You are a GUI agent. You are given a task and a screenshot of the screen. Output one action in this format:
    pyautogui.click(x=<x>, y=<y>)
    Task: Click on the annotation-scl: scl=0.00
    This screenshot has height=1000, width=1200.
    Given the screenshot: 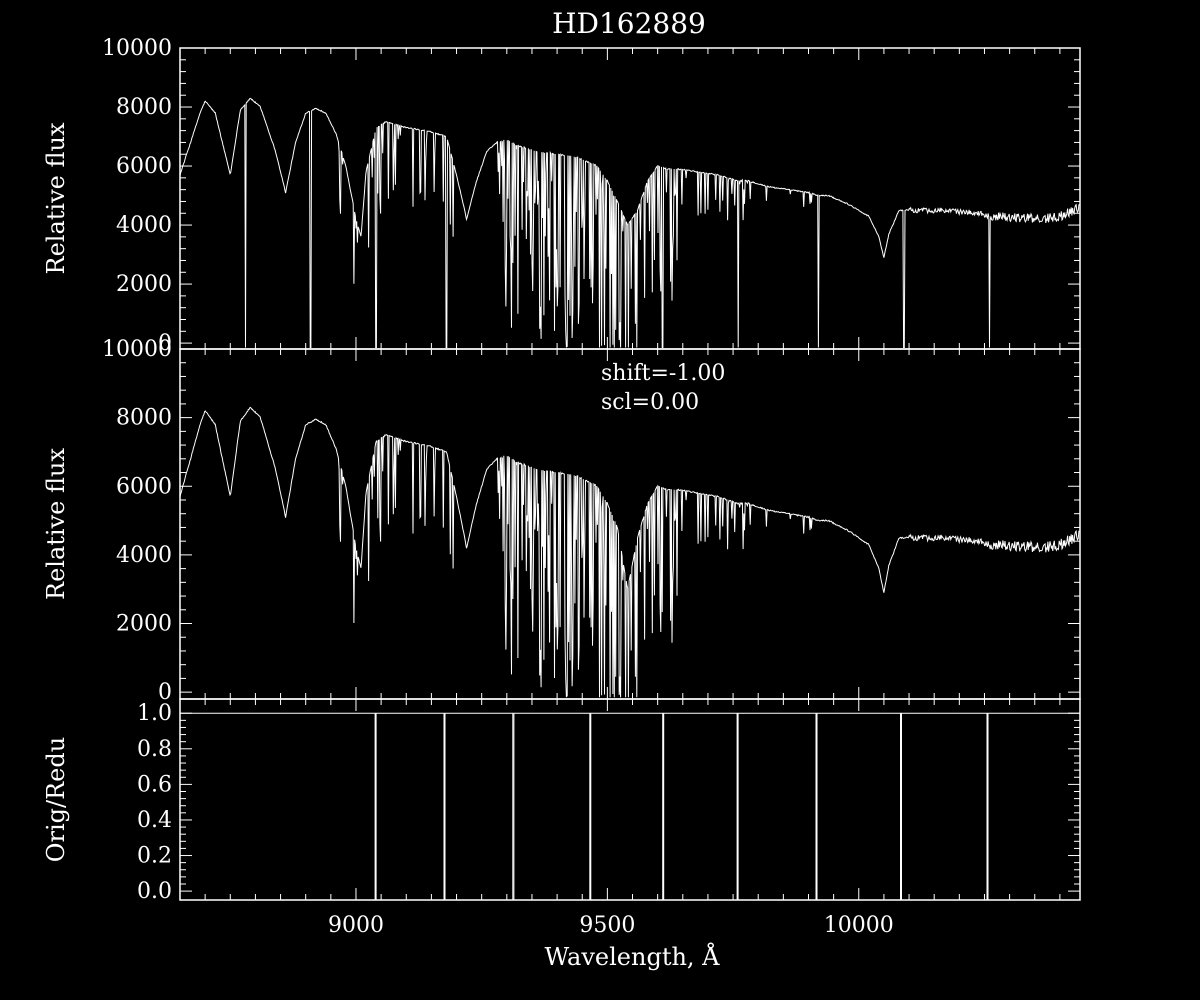 What is the action you would take?
    pyautogui.click(x=650, y=402)
    